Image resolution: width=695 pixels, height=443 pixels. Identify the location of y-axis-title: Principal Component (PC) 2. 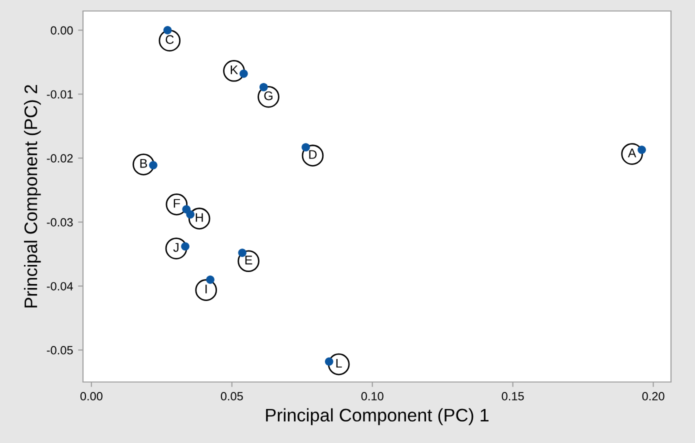
(32, 196).